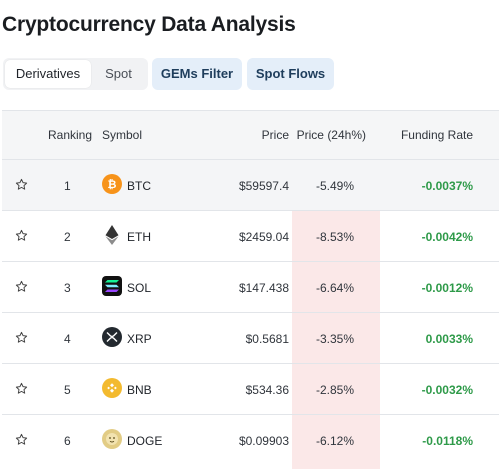 This screenshot has width=499, height=469. I want to click on funding-rate: -0.0012%, so click(447, 288).